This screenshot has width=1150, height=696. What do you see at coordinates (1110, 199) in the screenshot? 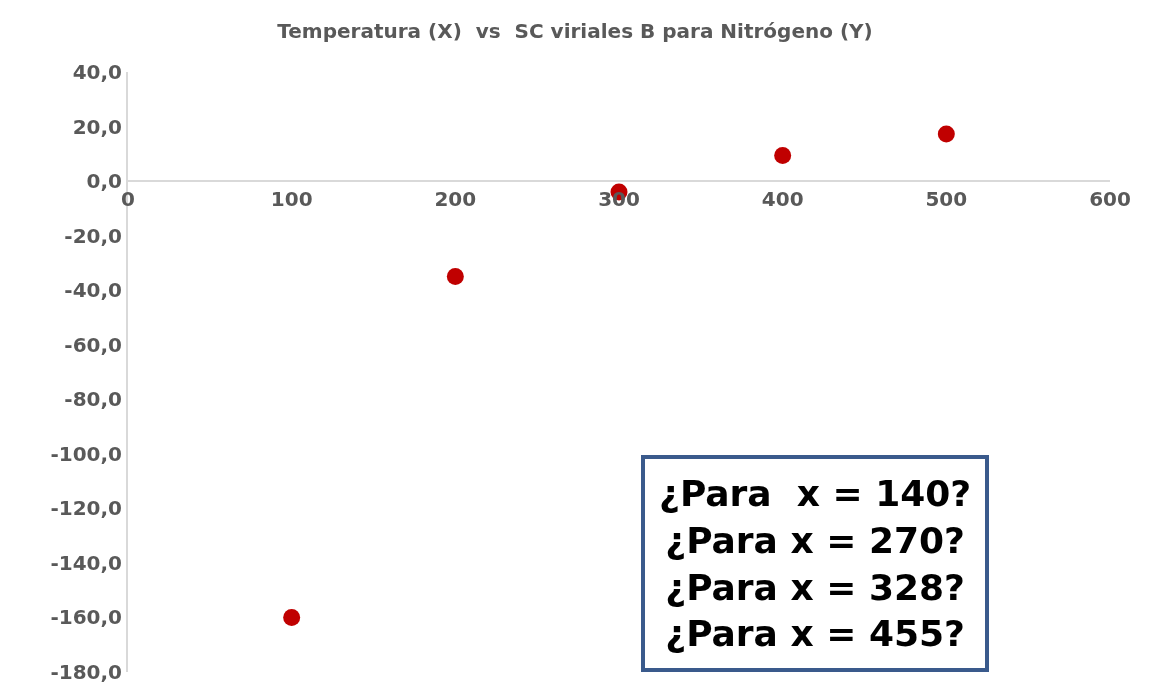
I see `x-tick-label: 600` at bounding box center [1110, 199].